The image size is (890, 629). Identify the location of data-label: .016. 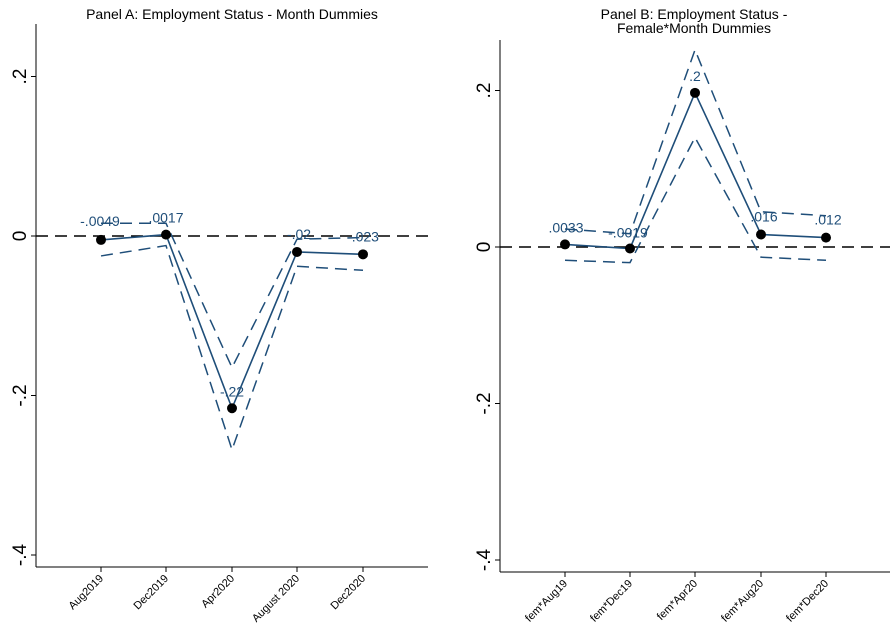
(763, 216).